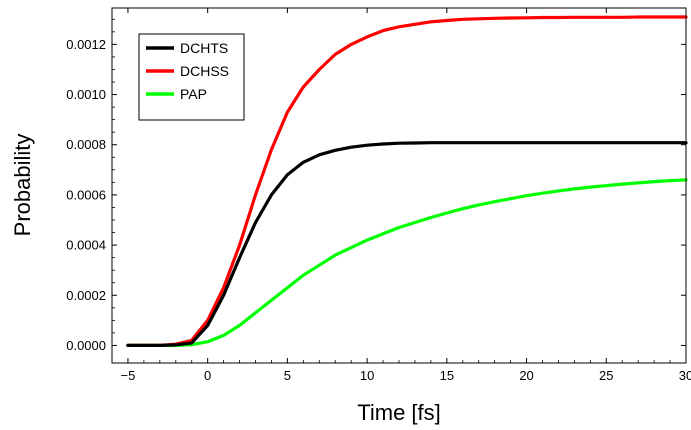 This screenshot has height=430, width=691. What do you see at coordinates (86, 144) in the screenshot?
I see `y-tick-label: 0.0008` at bounding box center [86, 144].